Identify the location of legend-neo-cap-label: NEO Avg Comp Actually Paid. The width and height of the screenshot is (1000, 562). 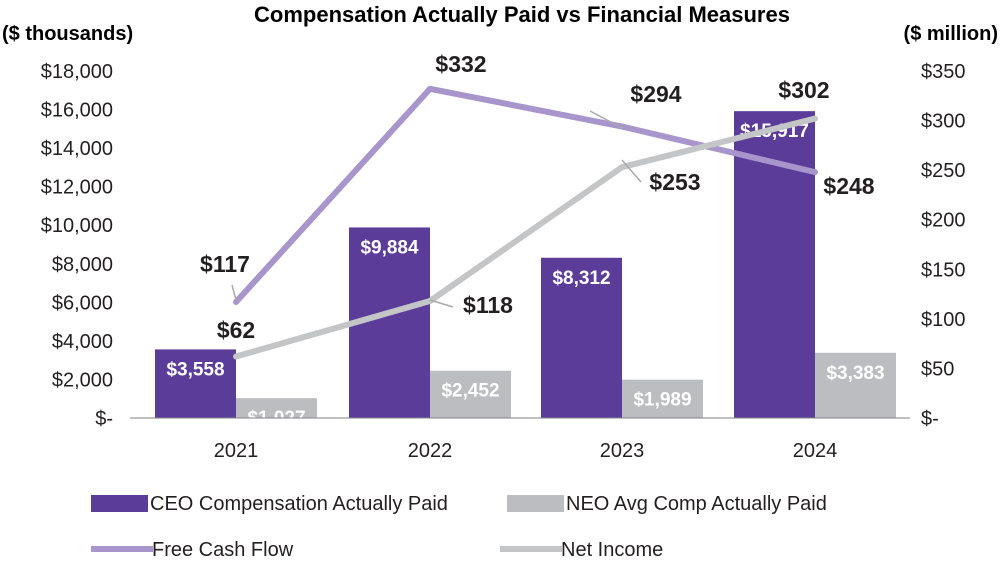
(696, 504).